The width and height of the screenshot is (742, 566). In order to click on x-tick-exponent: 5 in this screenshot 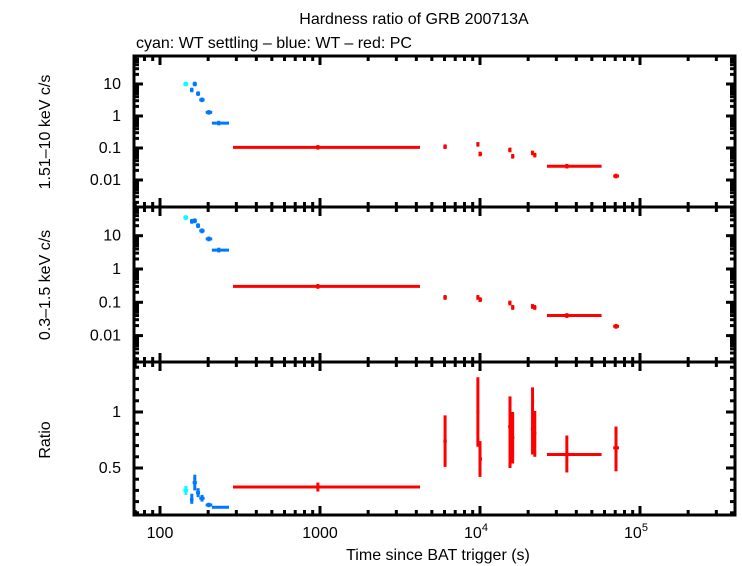, I will do `click(645, 528)`.